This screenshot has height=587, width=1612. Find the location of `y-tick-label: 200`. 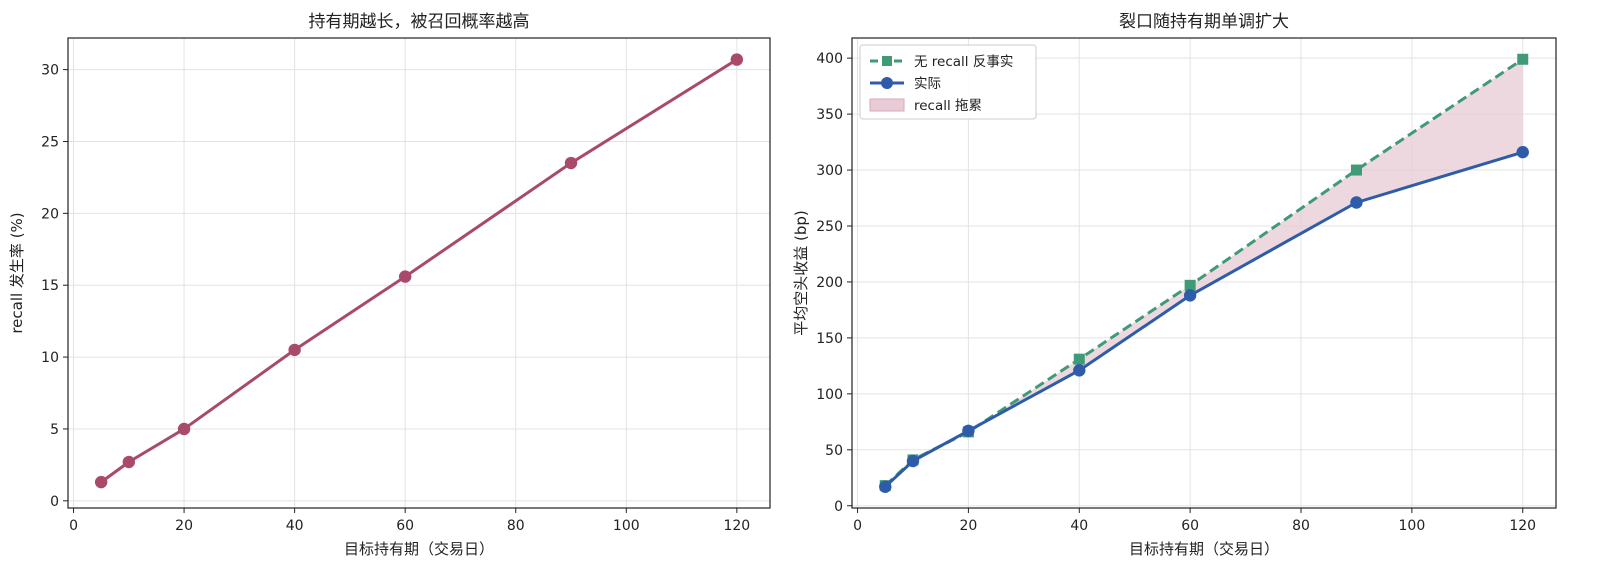

y-tick-label: 200 is located at coordinates (829, 283).